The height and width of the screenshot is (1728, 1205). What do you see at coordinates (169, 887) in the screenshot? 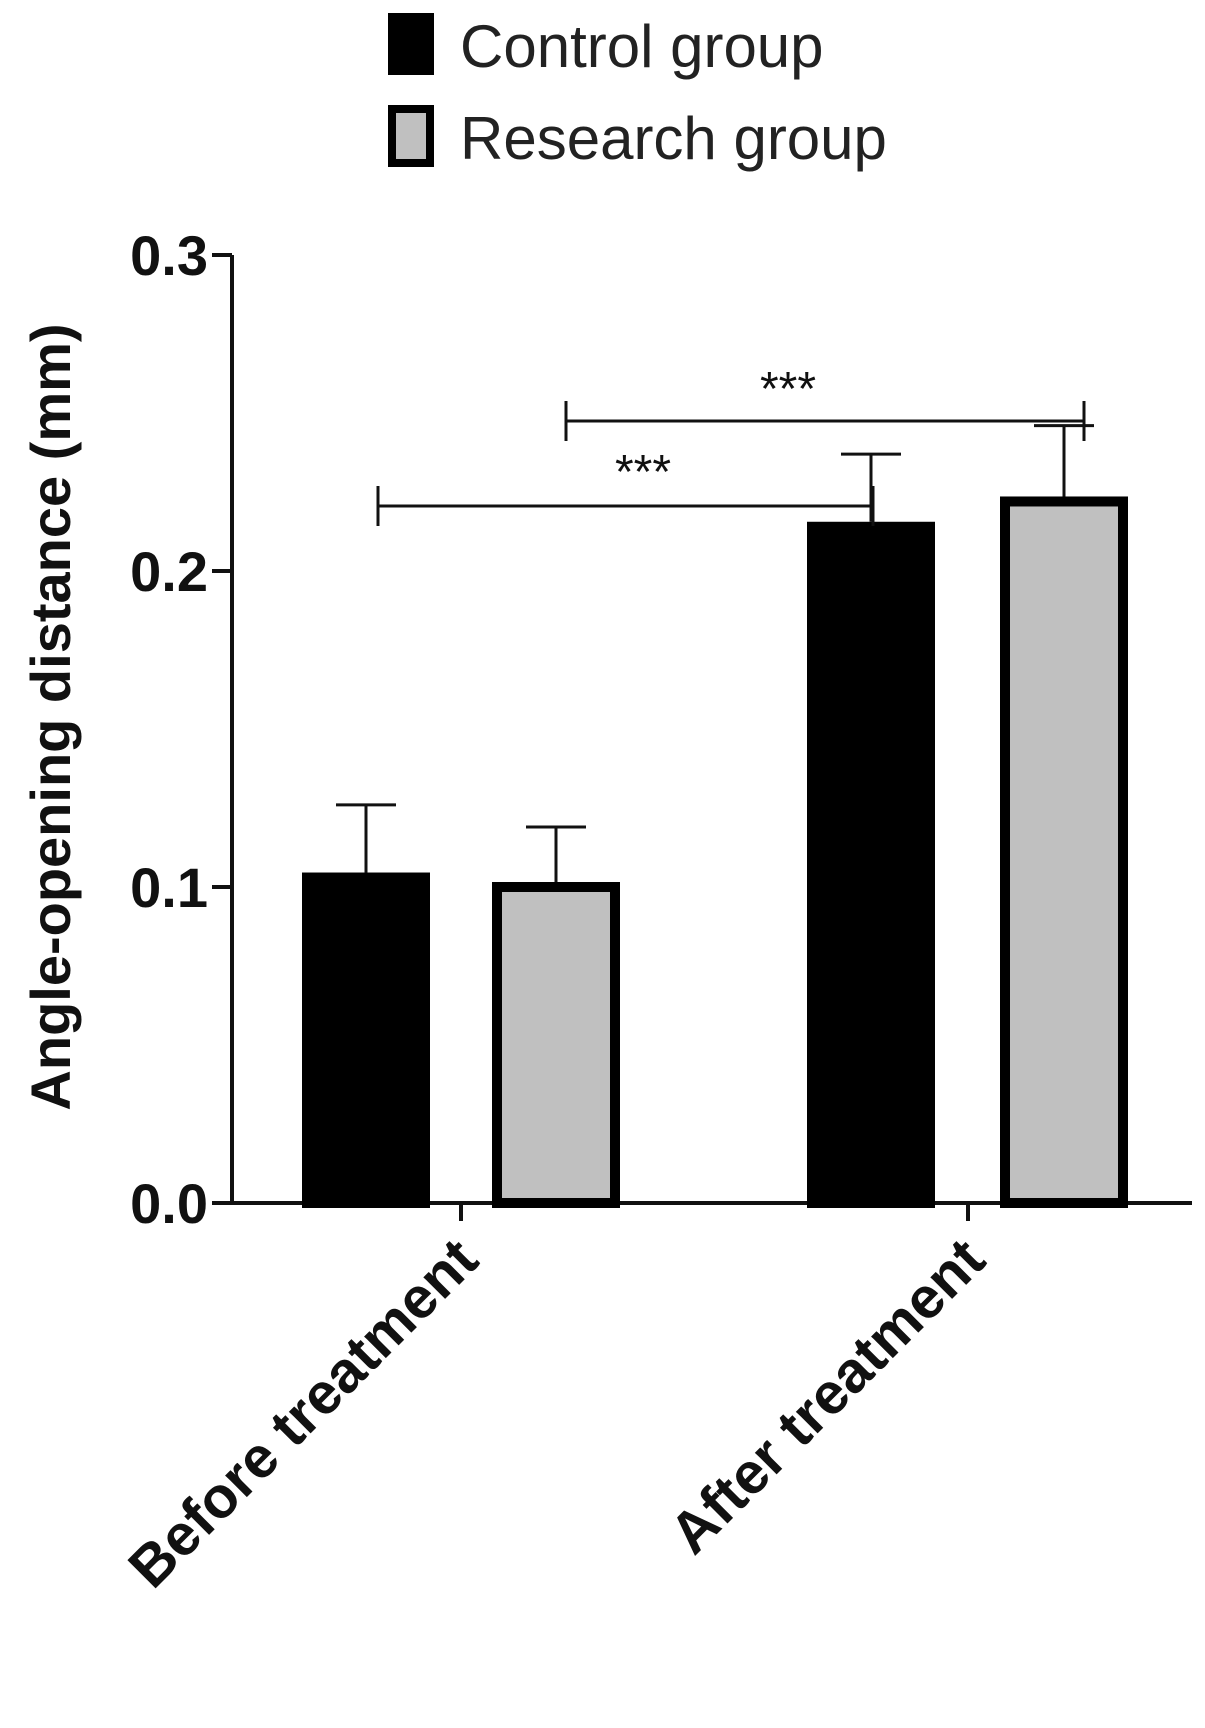
I see `y-tick-label: 0.1` at bounding box center [169, 887].